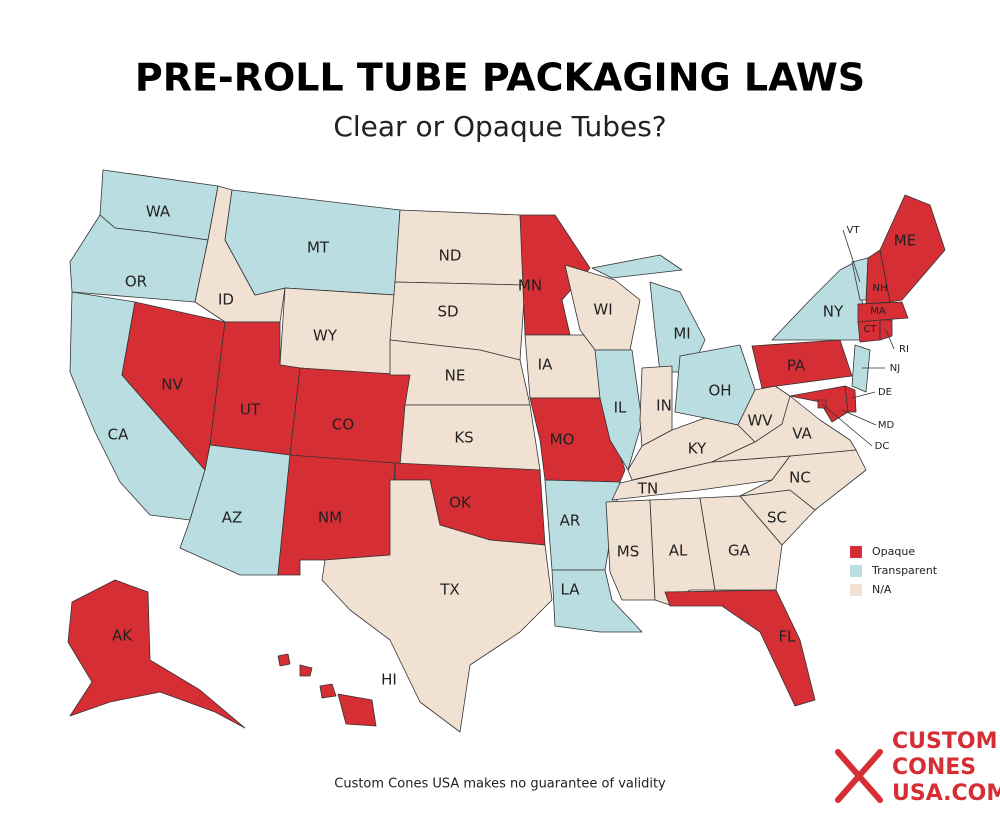 The width and height of the screenshot is (1000, 817). What do you see at coordinates (122, 636) in the screenshot?
I see `state-label: AK` at bounding box center [122, 636].